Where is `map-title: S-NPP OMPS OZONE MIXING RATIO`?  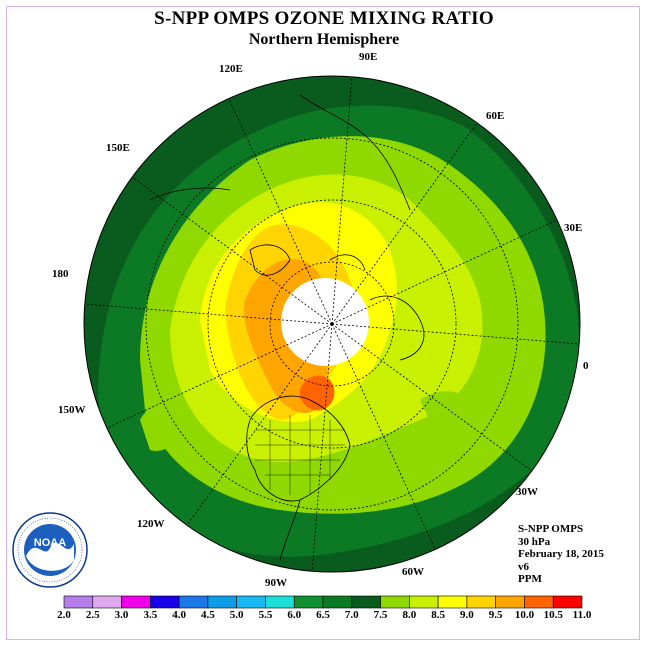
map-title: S-NPP OMPS OZONE MIXING RATIO is located at coordinates (324, 18).